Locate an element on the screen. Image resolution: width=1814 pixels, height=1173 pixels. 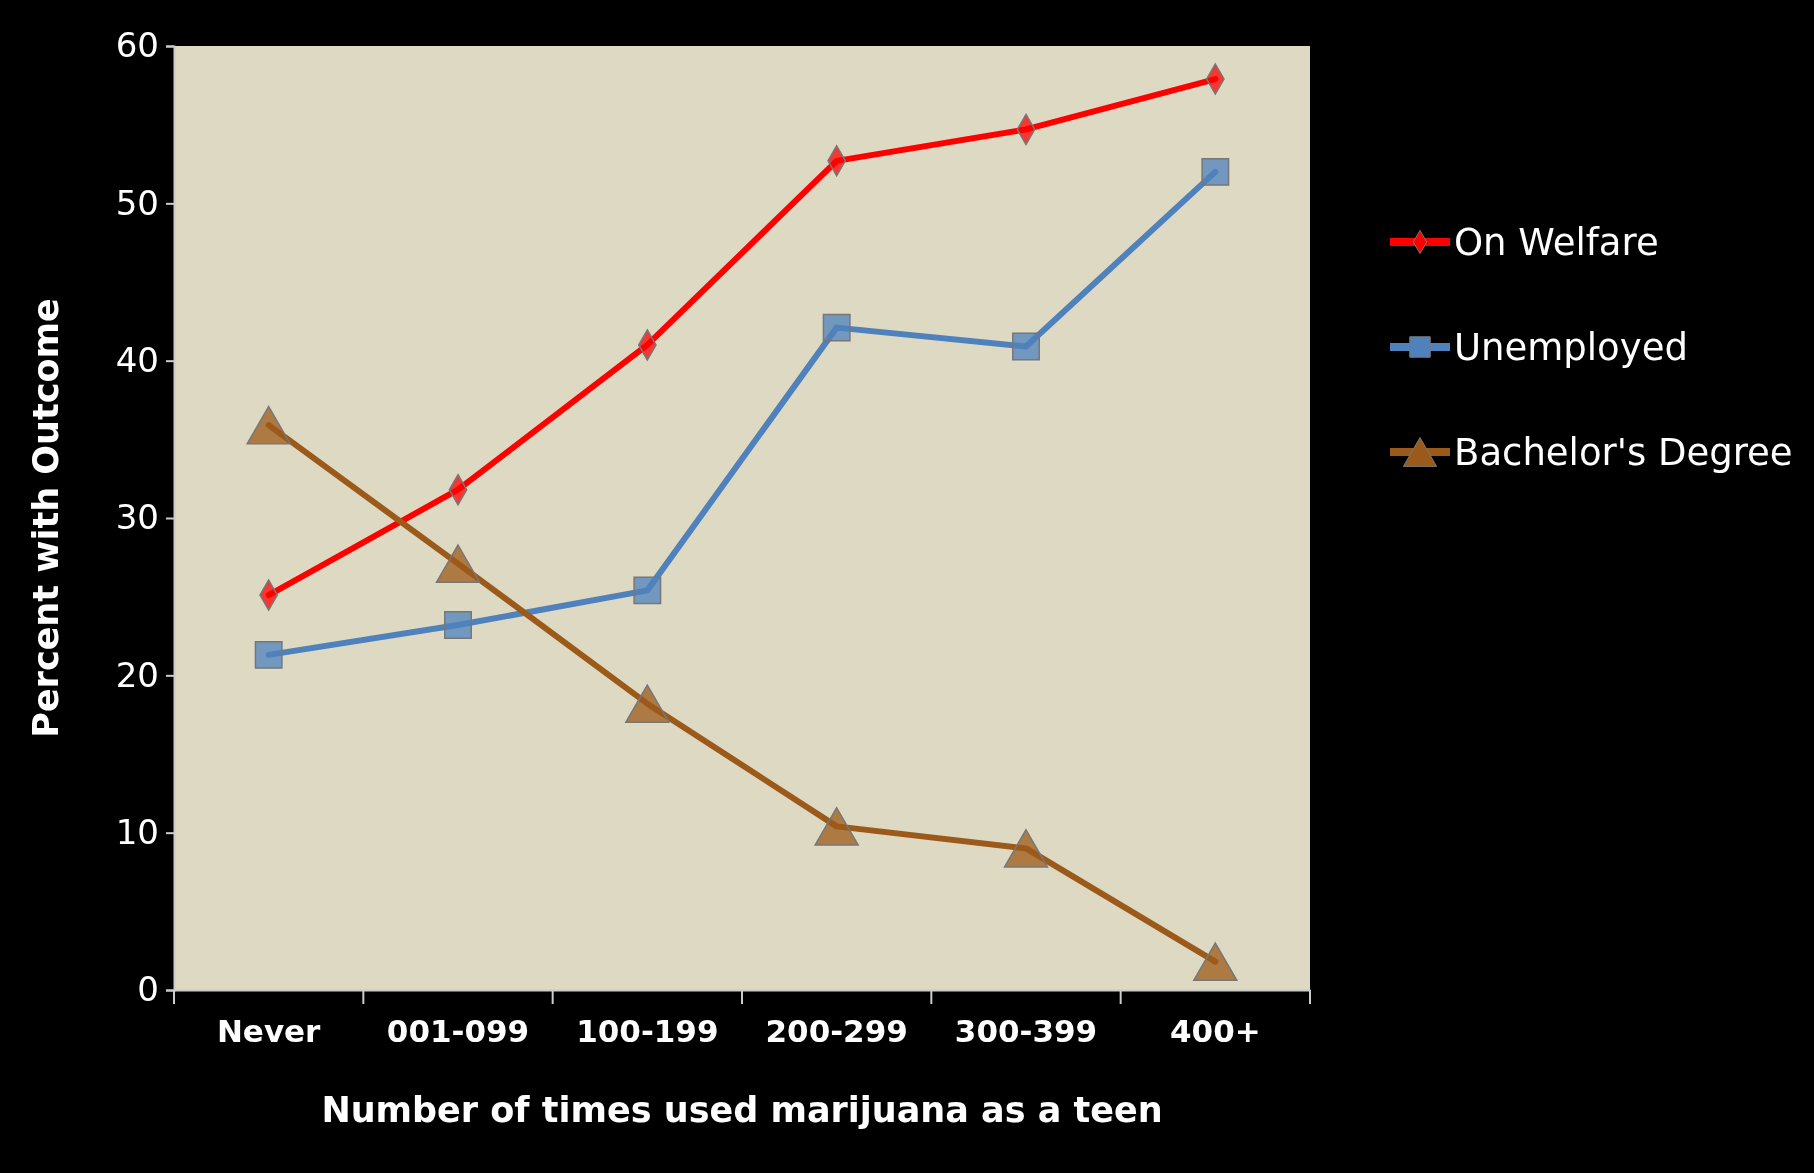
y-axis-title: Percent with Outcome is located at coordinates (46, 518).